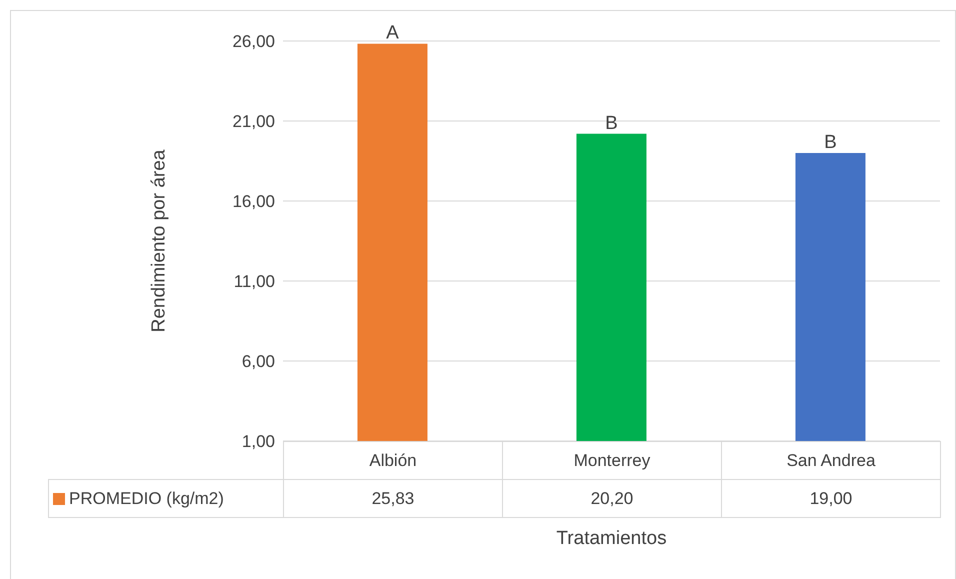 This screenshot has height=579, width=956. Describe the element at coordinates (831, 498) in the screenshot. I see `data-label: 19,00` at that location.